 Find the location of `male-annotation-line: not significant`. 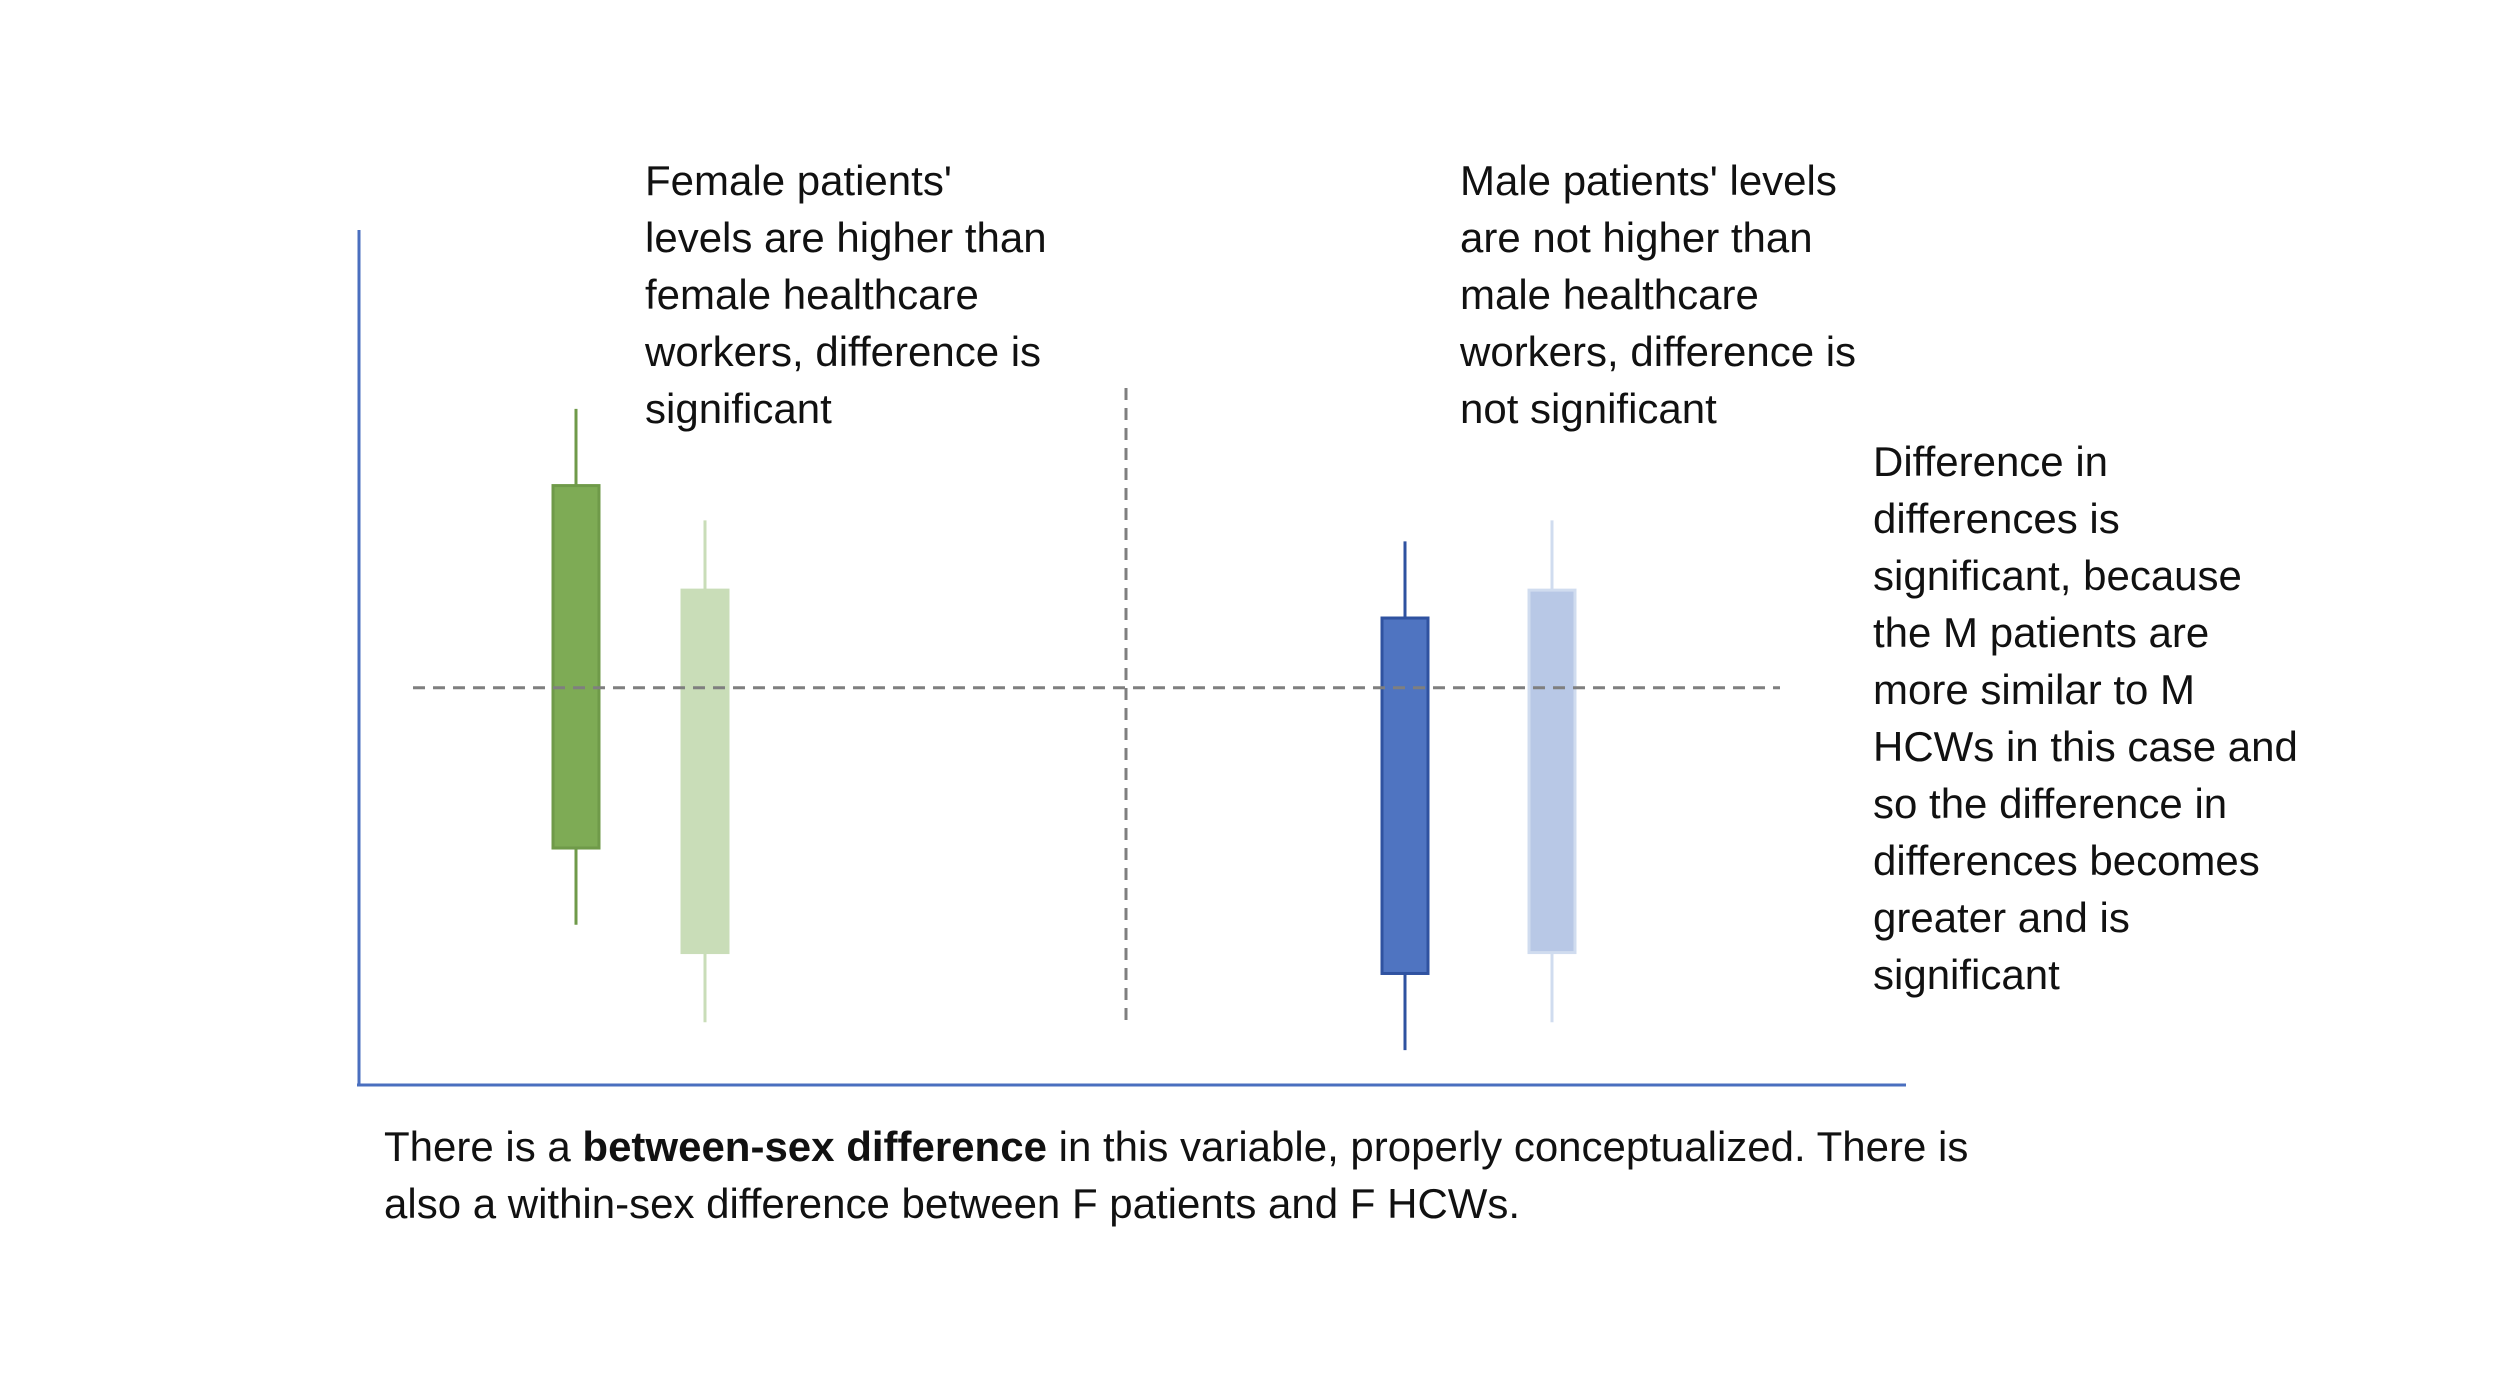

male-annotation-line: not significant is located at coordinates (1588, 408).